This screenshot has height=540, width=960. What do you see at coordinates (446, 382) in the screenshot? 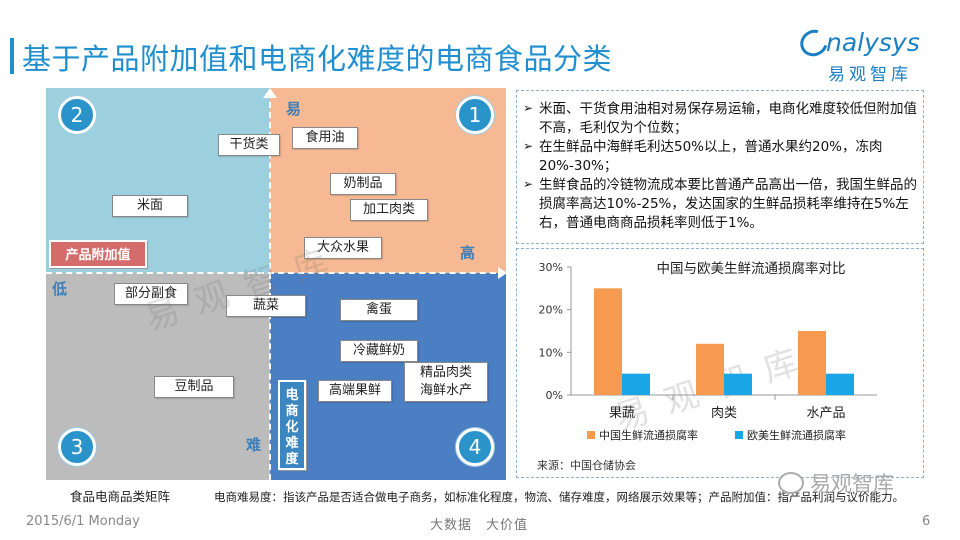
I see `item-premium-meat-seafood: 精品肉类 海鲜水产` at bounding box center [446, 382].